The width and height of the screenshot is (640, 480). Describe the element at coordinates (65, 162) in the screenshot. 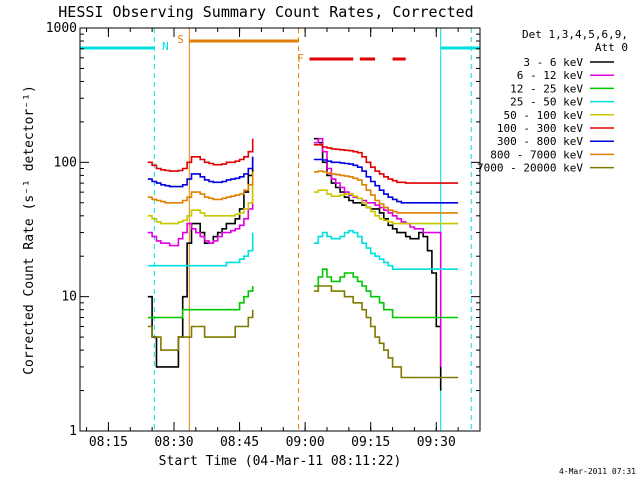

I see `y-tick-label: 100` at that location.